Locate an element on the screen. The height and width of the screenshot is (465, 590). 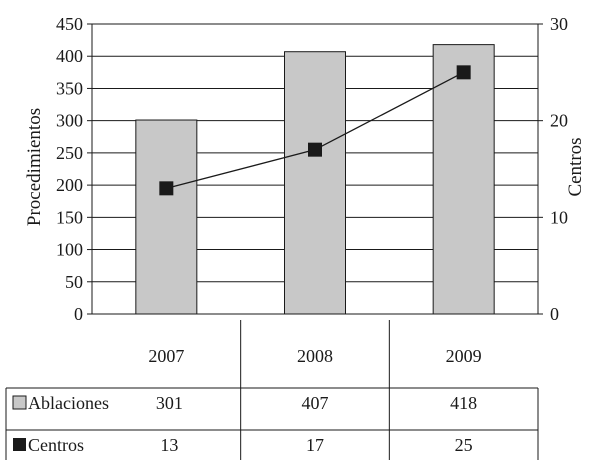
left-tick-label: 0 is located at coordinates (78, 314).